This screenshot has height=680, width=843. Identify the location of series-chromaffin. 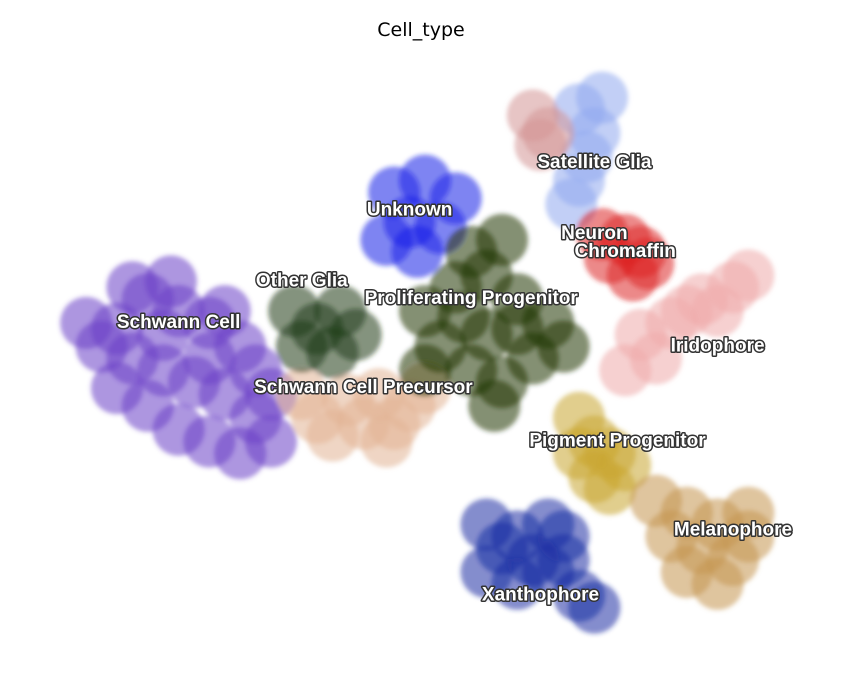
(625, 255).